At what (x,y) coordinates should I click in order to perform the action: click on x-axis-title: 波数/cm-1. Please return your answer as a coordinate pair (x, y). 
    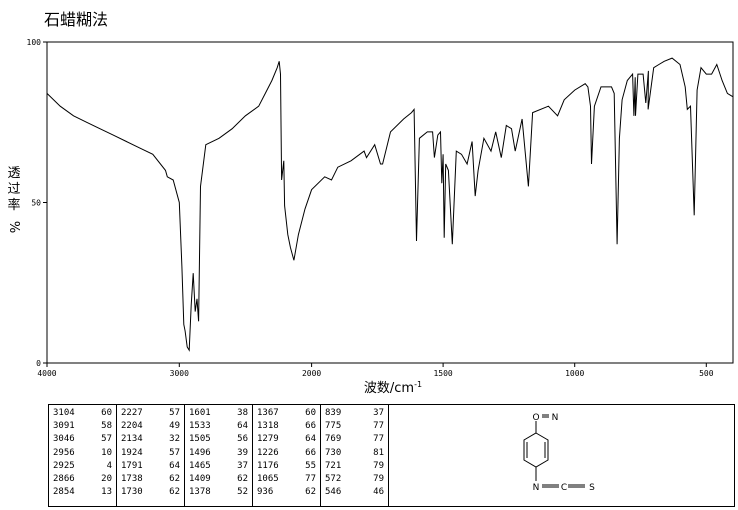
    Looking at the image, I should click on (393, 388).